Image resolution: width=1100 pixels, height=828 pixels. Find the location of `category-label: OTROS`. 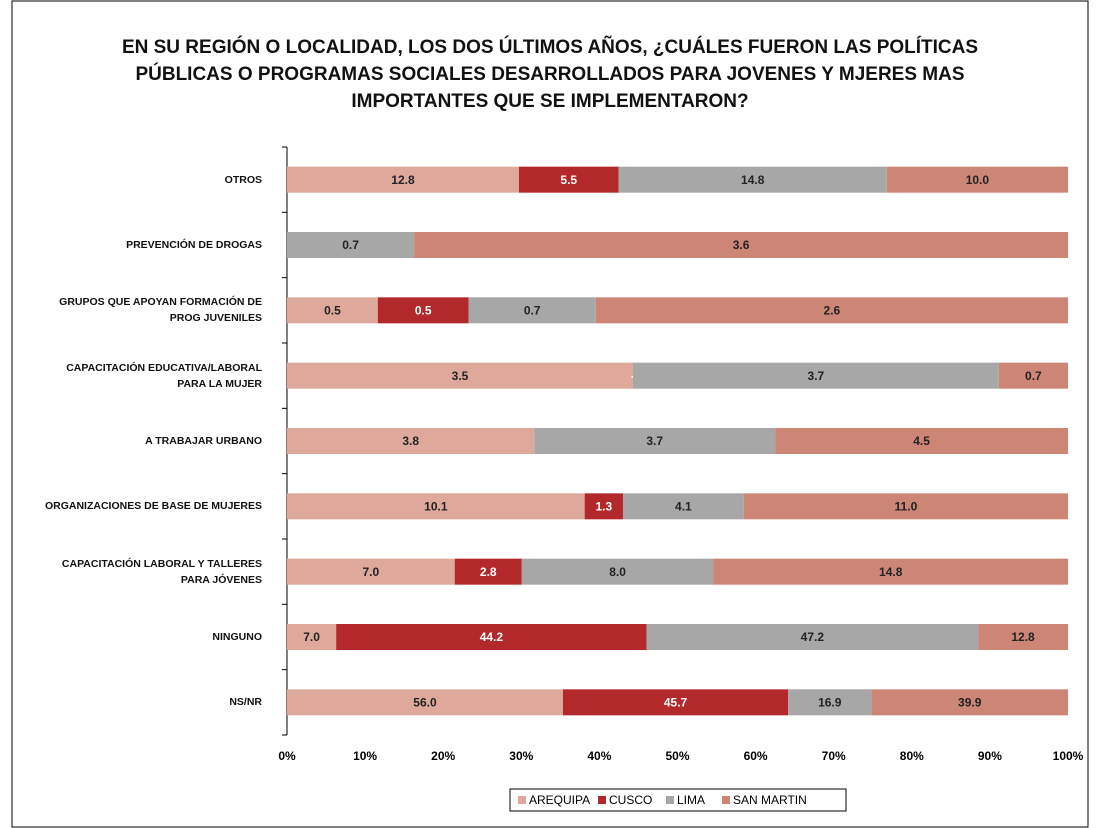

category-label: OTROS is located at coordinates (243, 179).